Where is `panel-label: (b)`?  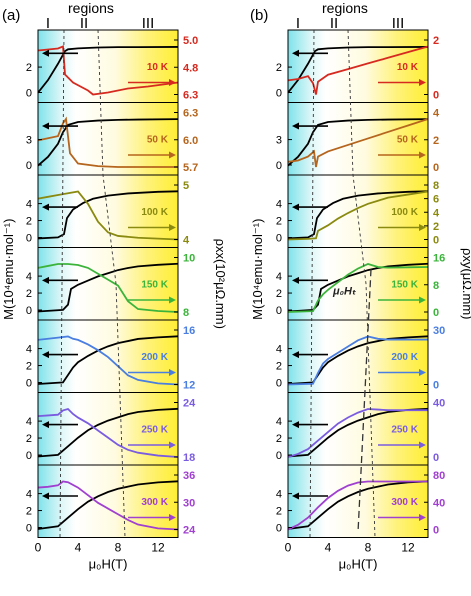 panel-label: (b) is located at coordinates (259, 15).